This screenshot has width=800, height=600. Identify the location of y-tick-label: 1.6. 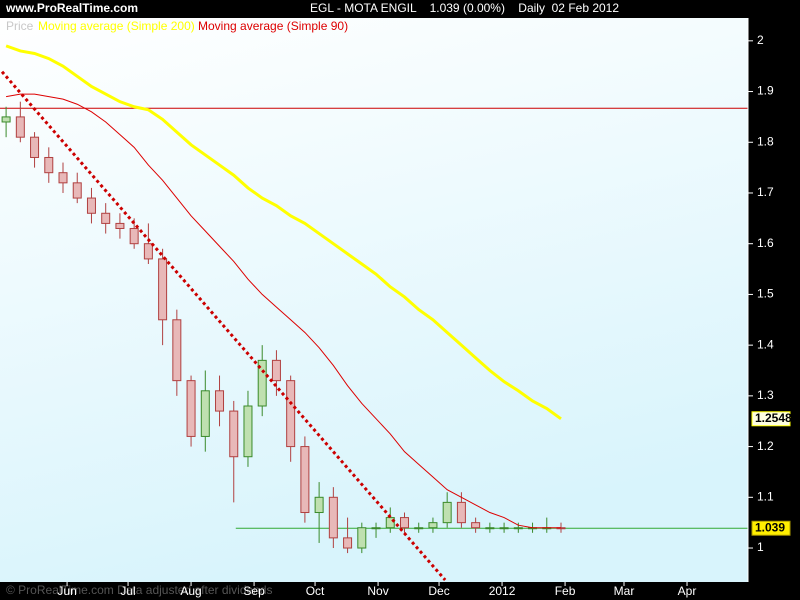
(765, 243).